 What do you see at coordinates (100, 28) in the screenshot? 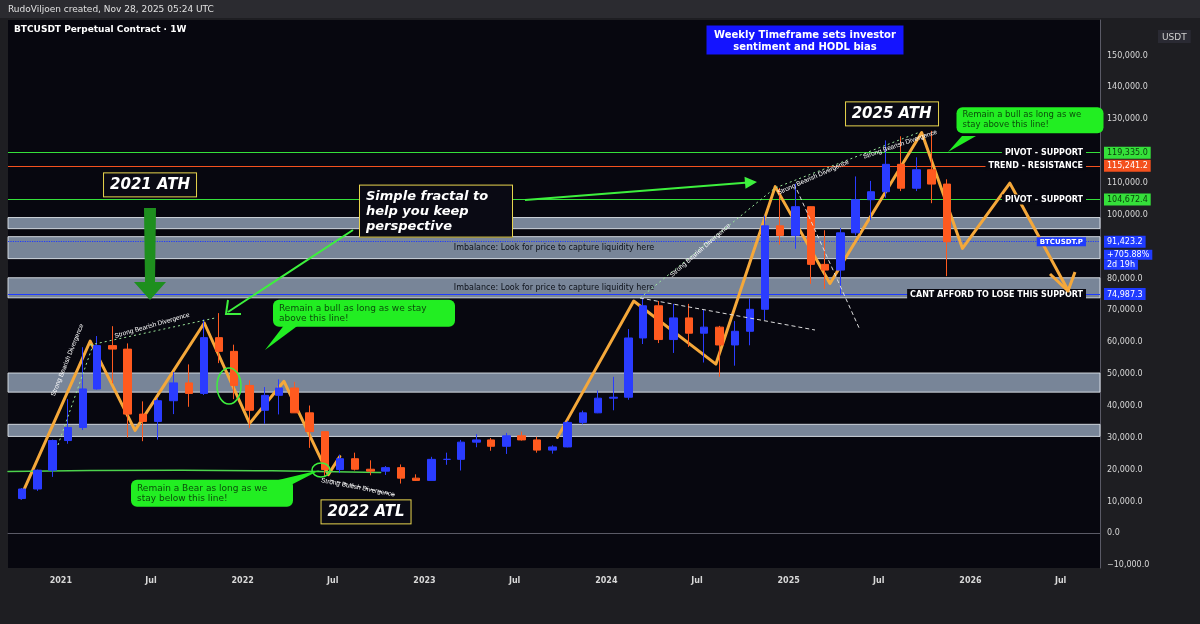
I see `chart-title: BTCUSDT Perpetual Contract · 1W` at bounding box center [100, 28].